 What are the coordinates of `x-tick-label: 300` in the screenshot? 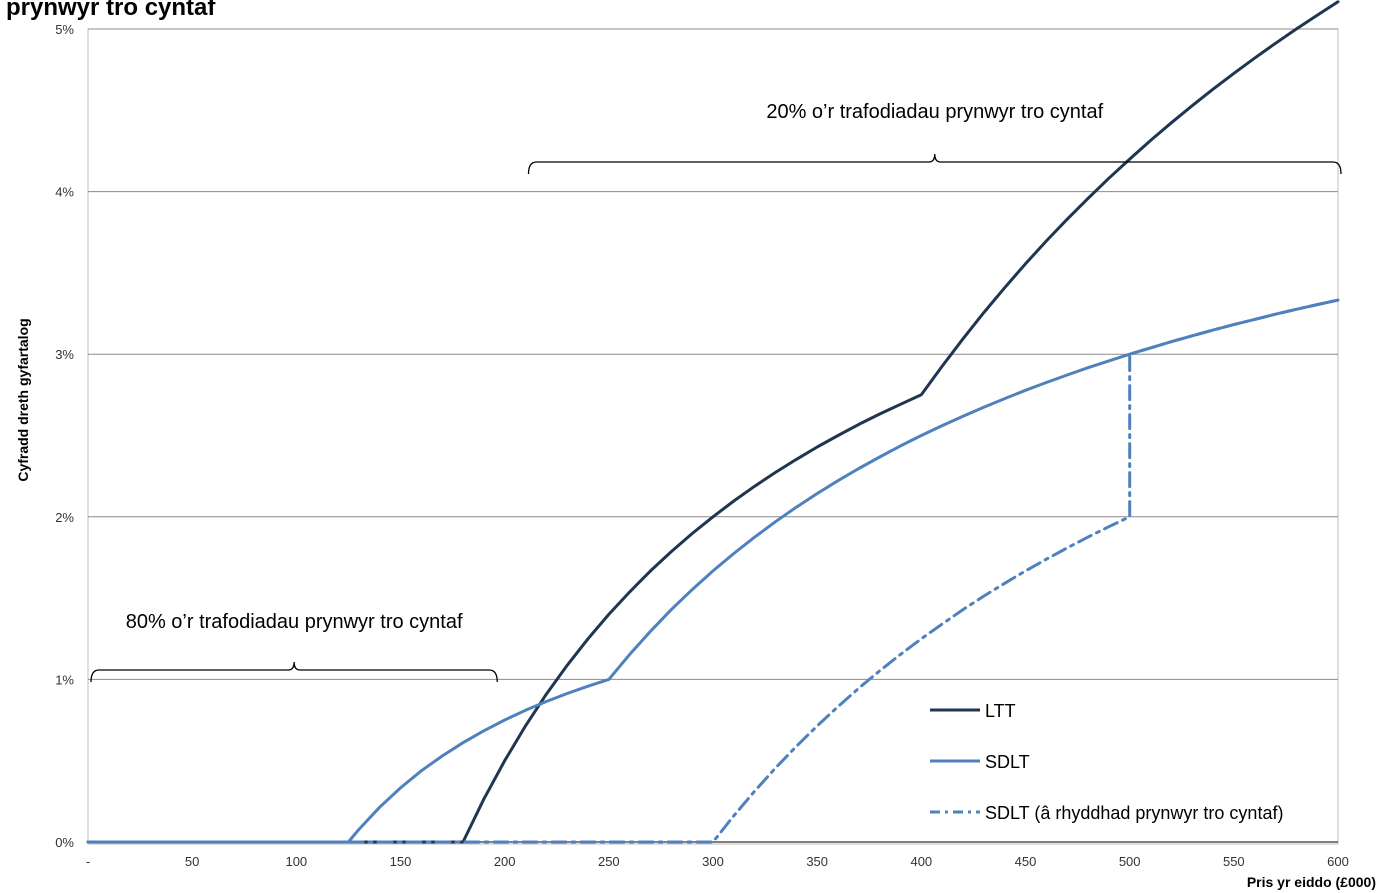 It's located at (713, 861).